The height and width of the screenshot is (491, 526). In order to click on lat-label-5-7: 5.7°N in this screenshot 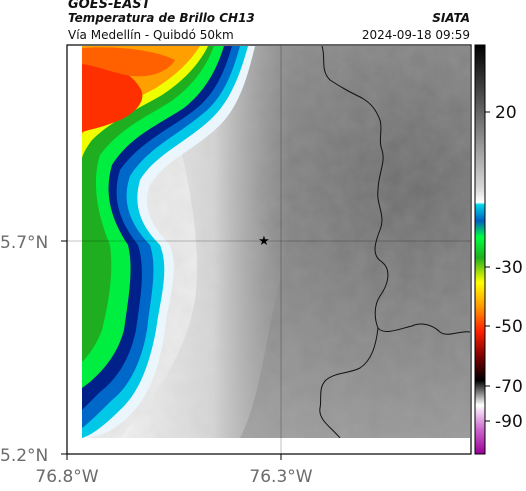, I will do `click(24, 243)`.